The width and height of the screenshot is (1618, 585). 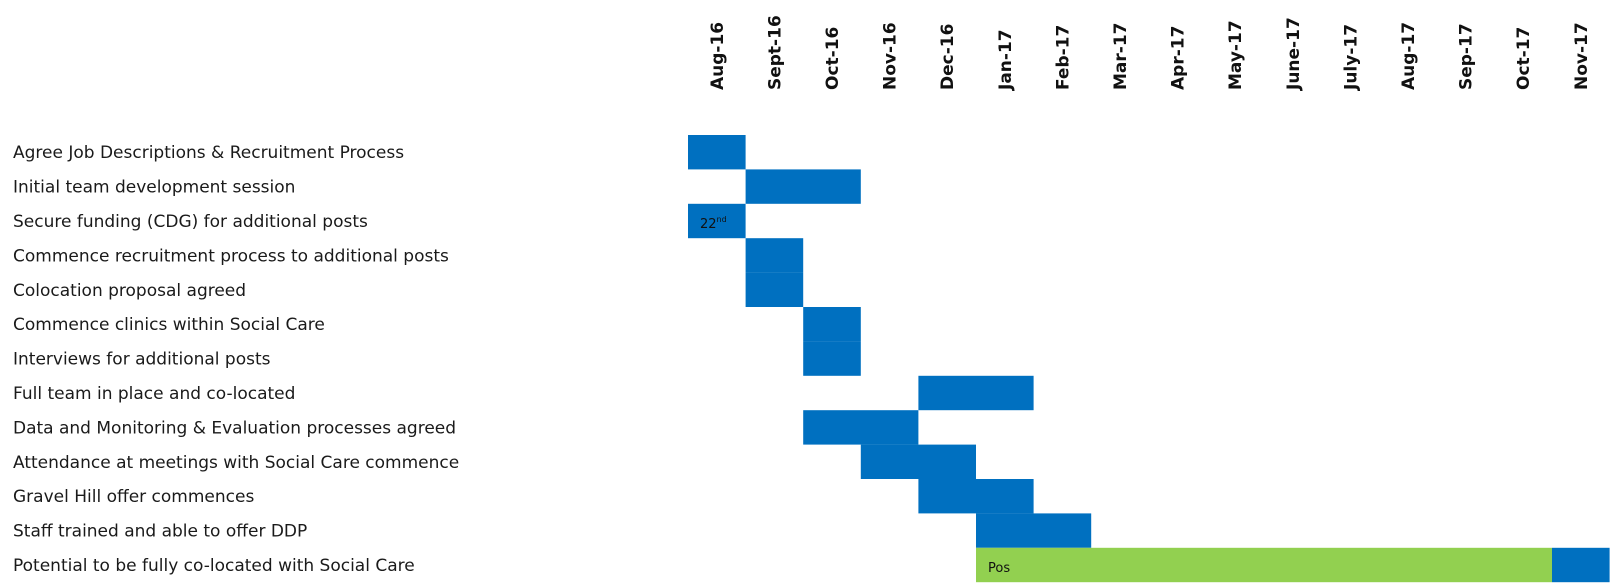 What do you see at coordinates (1179, 58) in the screenshot?
I see `month-label: Apr-17` at bounding box center [1179, 58].